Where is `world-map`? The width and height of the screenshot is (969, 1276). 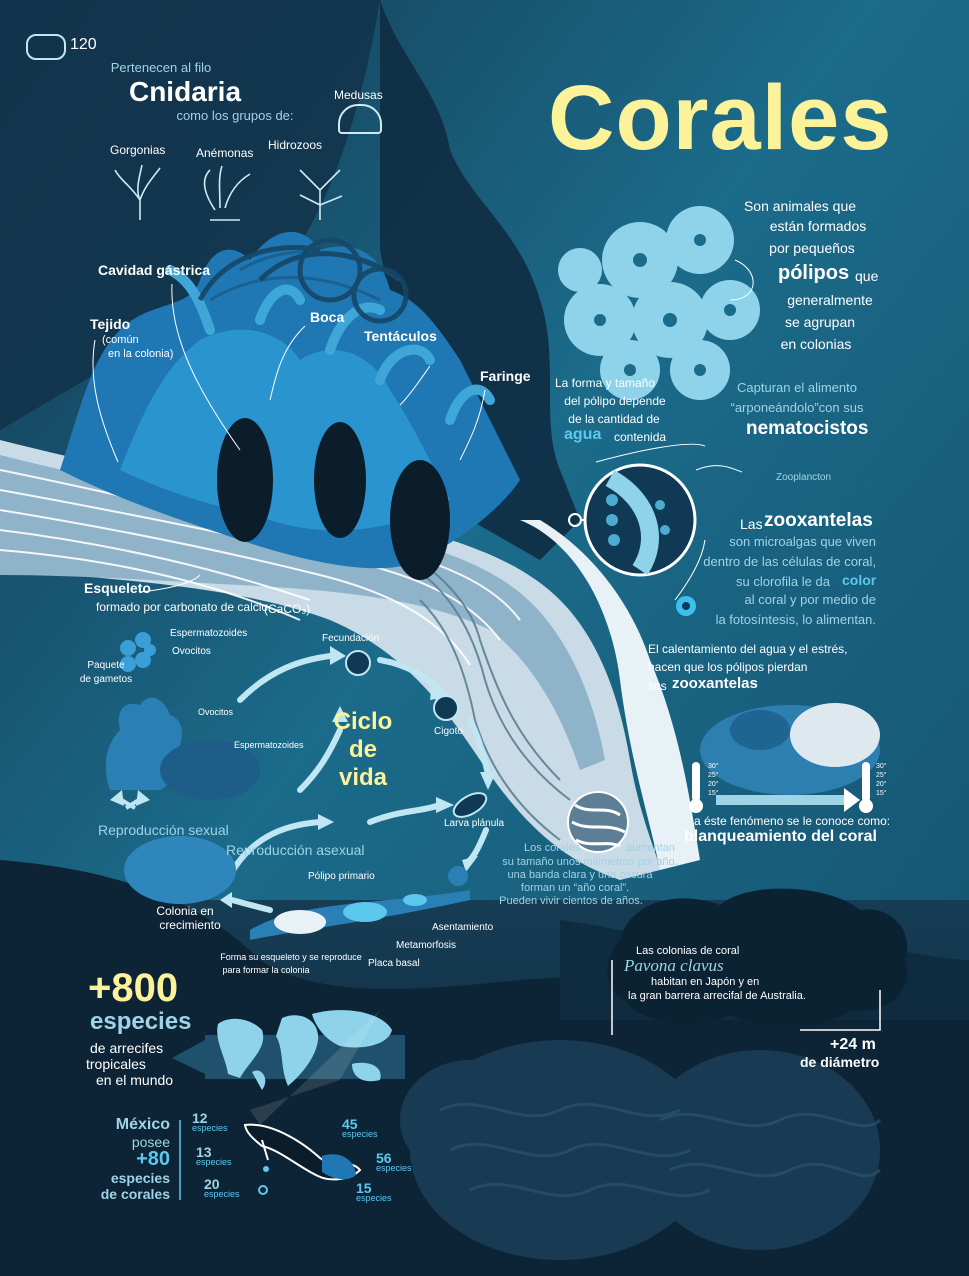 world-map is located at coordinates (288, 1050).